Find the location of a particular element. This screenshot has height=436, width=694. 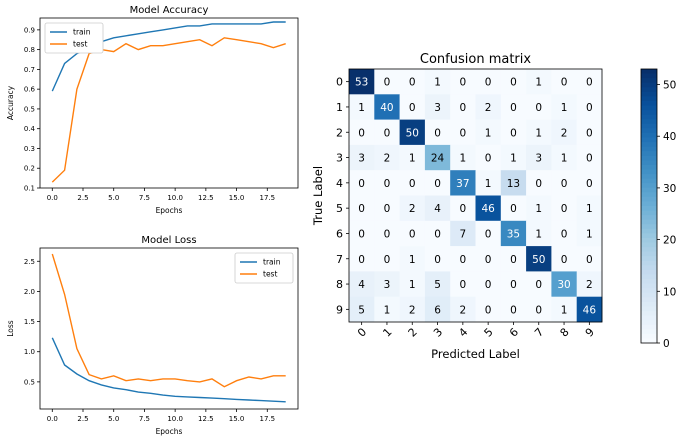

x-tick-label: 10.0 is located at coordinates (175, 419).